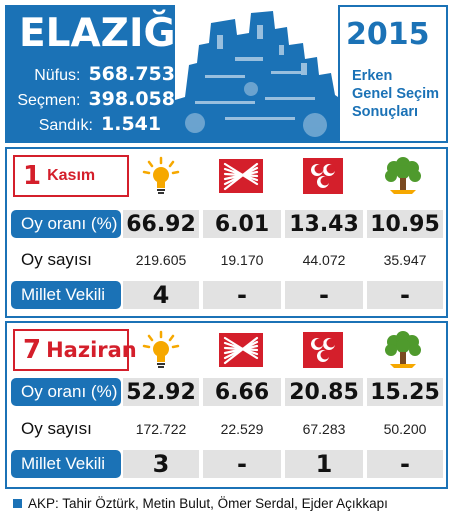  I want to click on vote-share-value: 6.01, so click(242, 224).